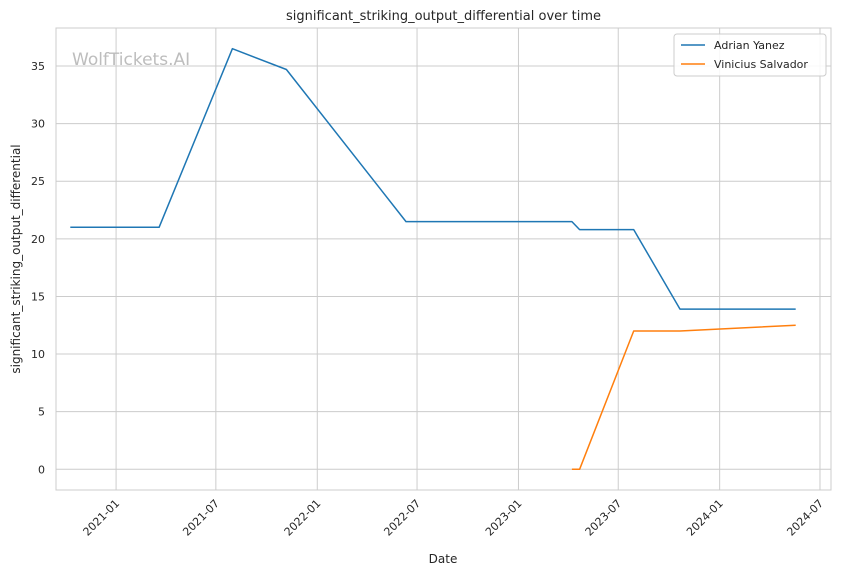 The image size is (852, 575). I want to click on x-axis-label: Date, so click(443, 559).